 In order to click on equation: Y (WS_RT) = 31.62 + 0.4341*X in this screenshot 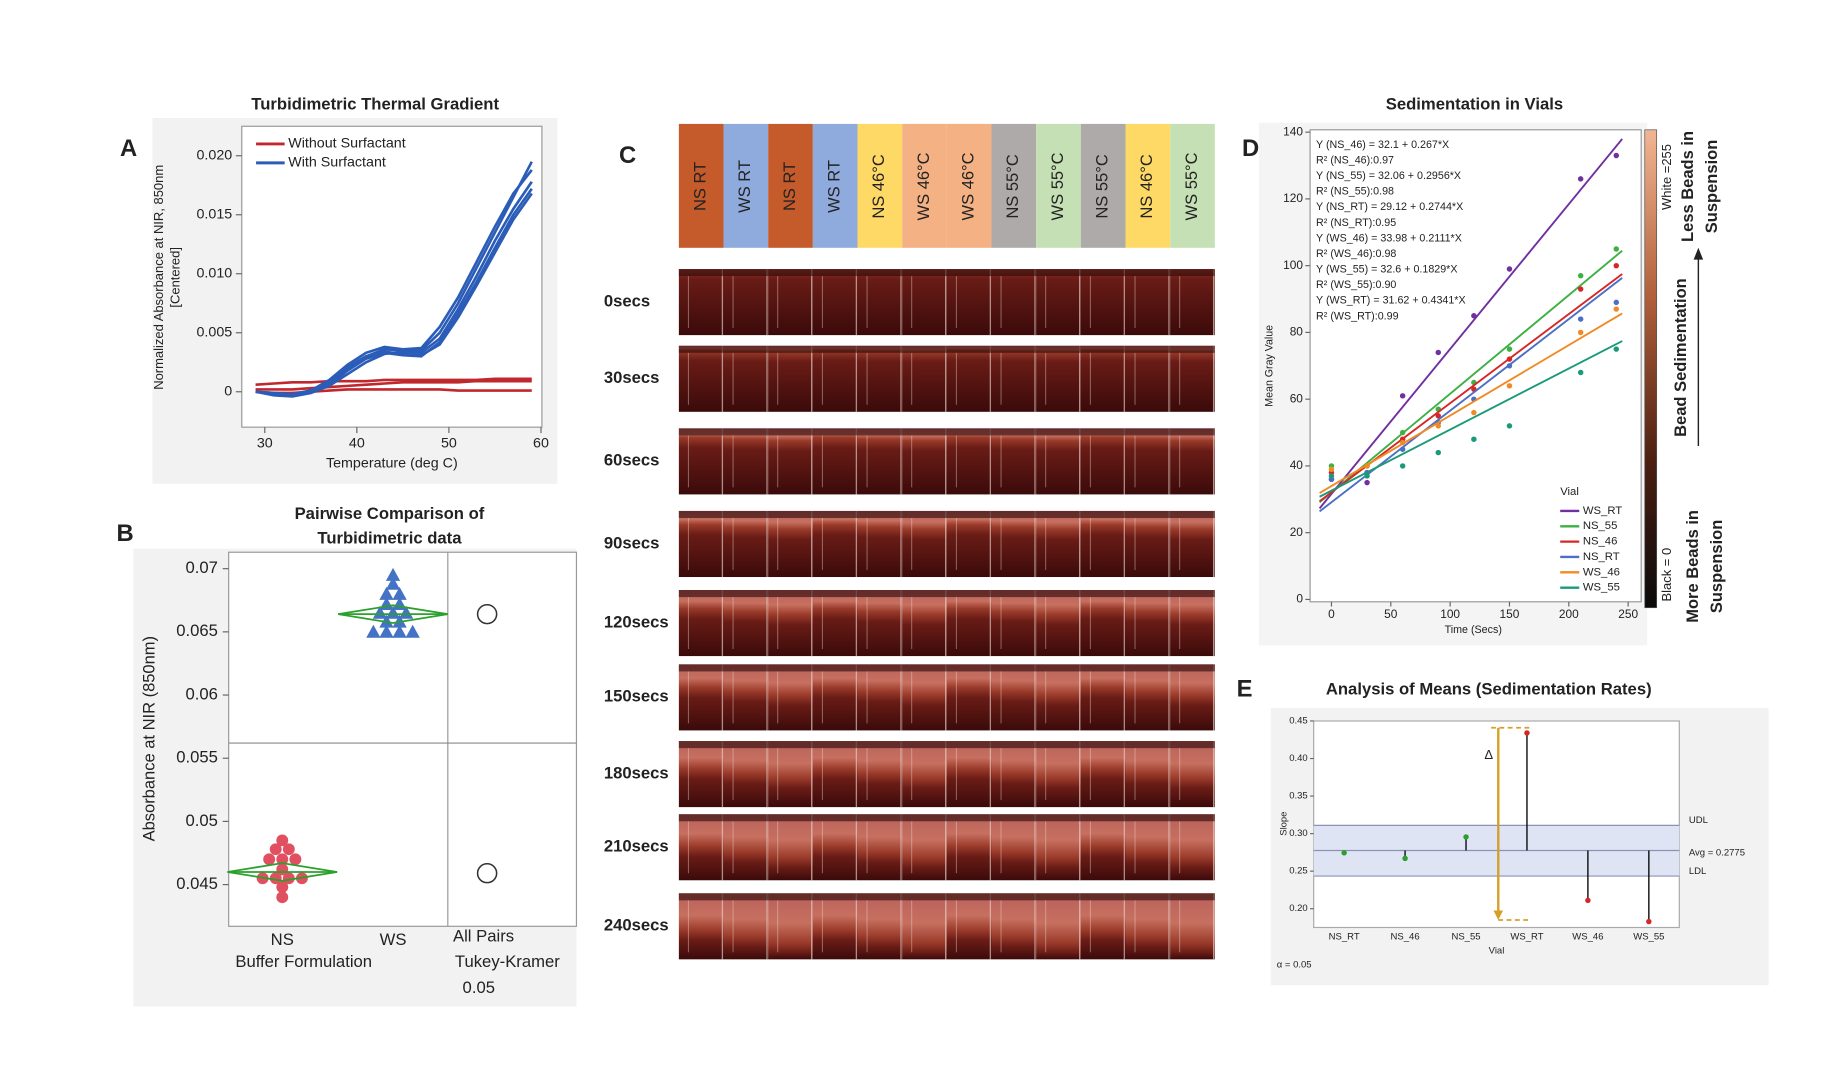, I will do `click(1391, 301)`.